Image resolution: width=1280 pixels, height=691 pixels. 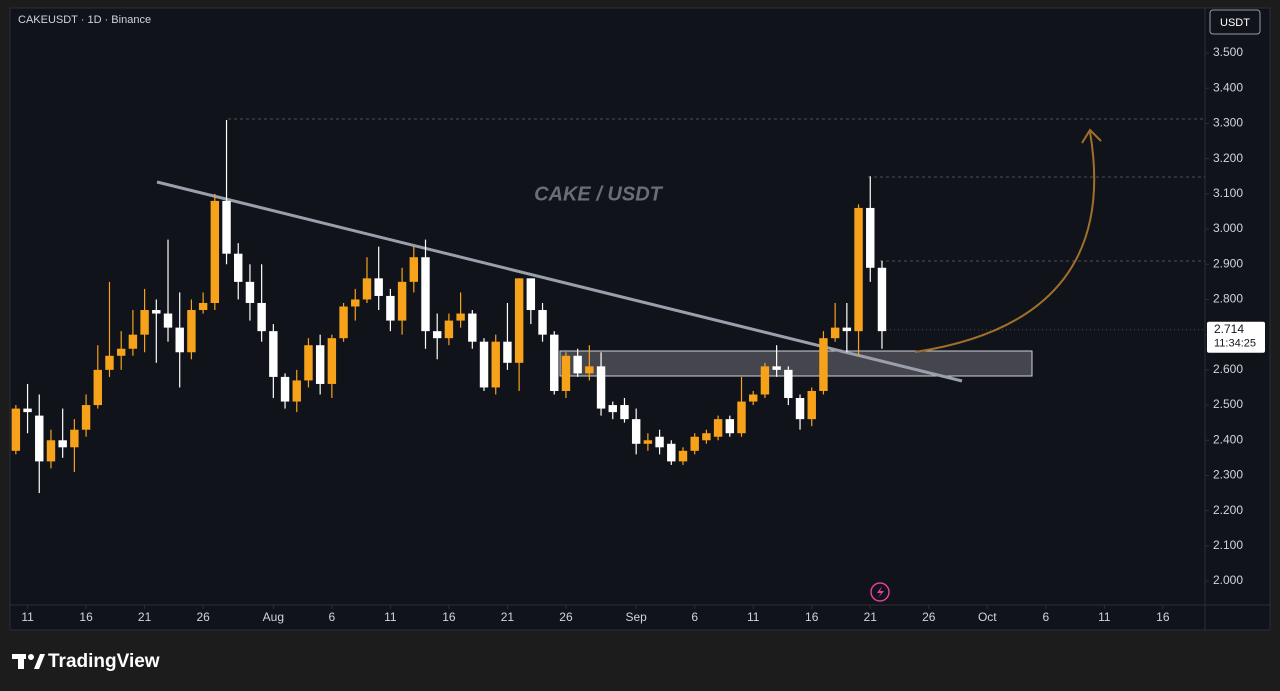 What do you see at coordinates (1228, 87) in the screenshot?
I see `y-tick-label: 3.400` at bounding box center [1228, 87].